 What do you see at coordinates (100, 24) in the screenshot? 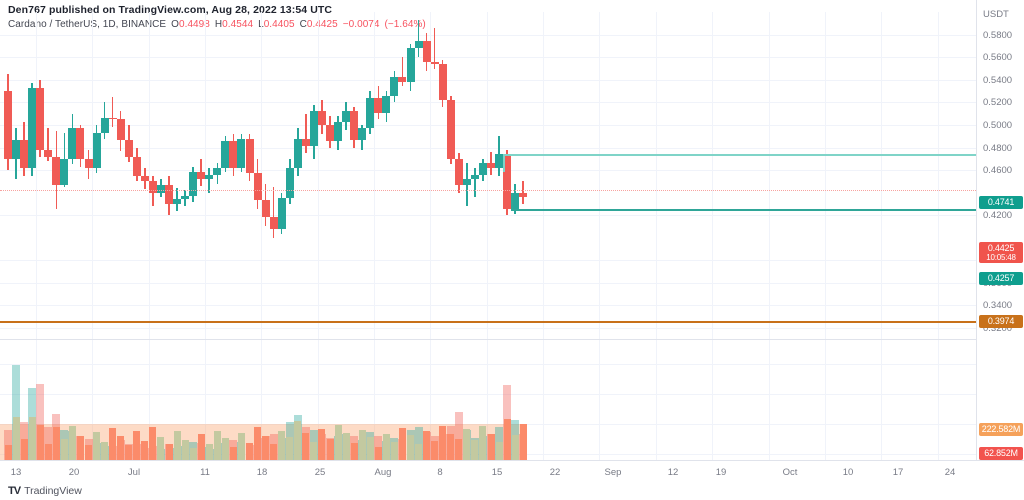
I see `legend-comma-1: ,` at bounding box center [100, 24].